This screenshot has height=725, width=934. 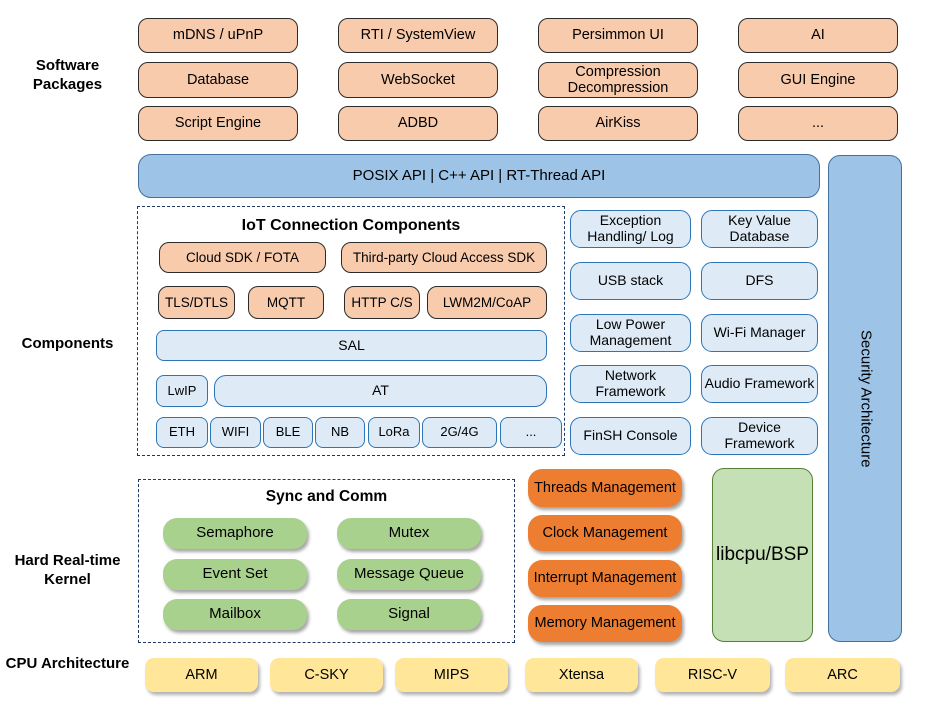 What do you see at coordinates (286, 302) in the screenshot?
I see `iot-mqtt: MQTT` at bounding box center [286, 302].